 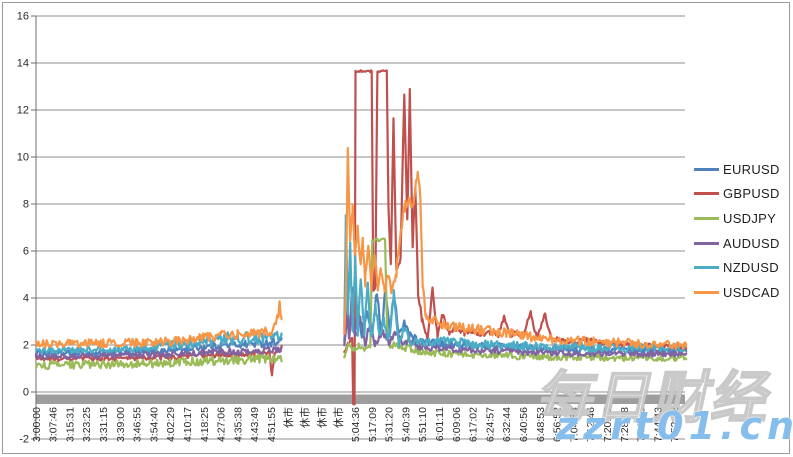 What do you see at coordinates (205, 424) in the screenshot?
I see `x-axis-label: 4:18:25` at bounding box center [205, 424].